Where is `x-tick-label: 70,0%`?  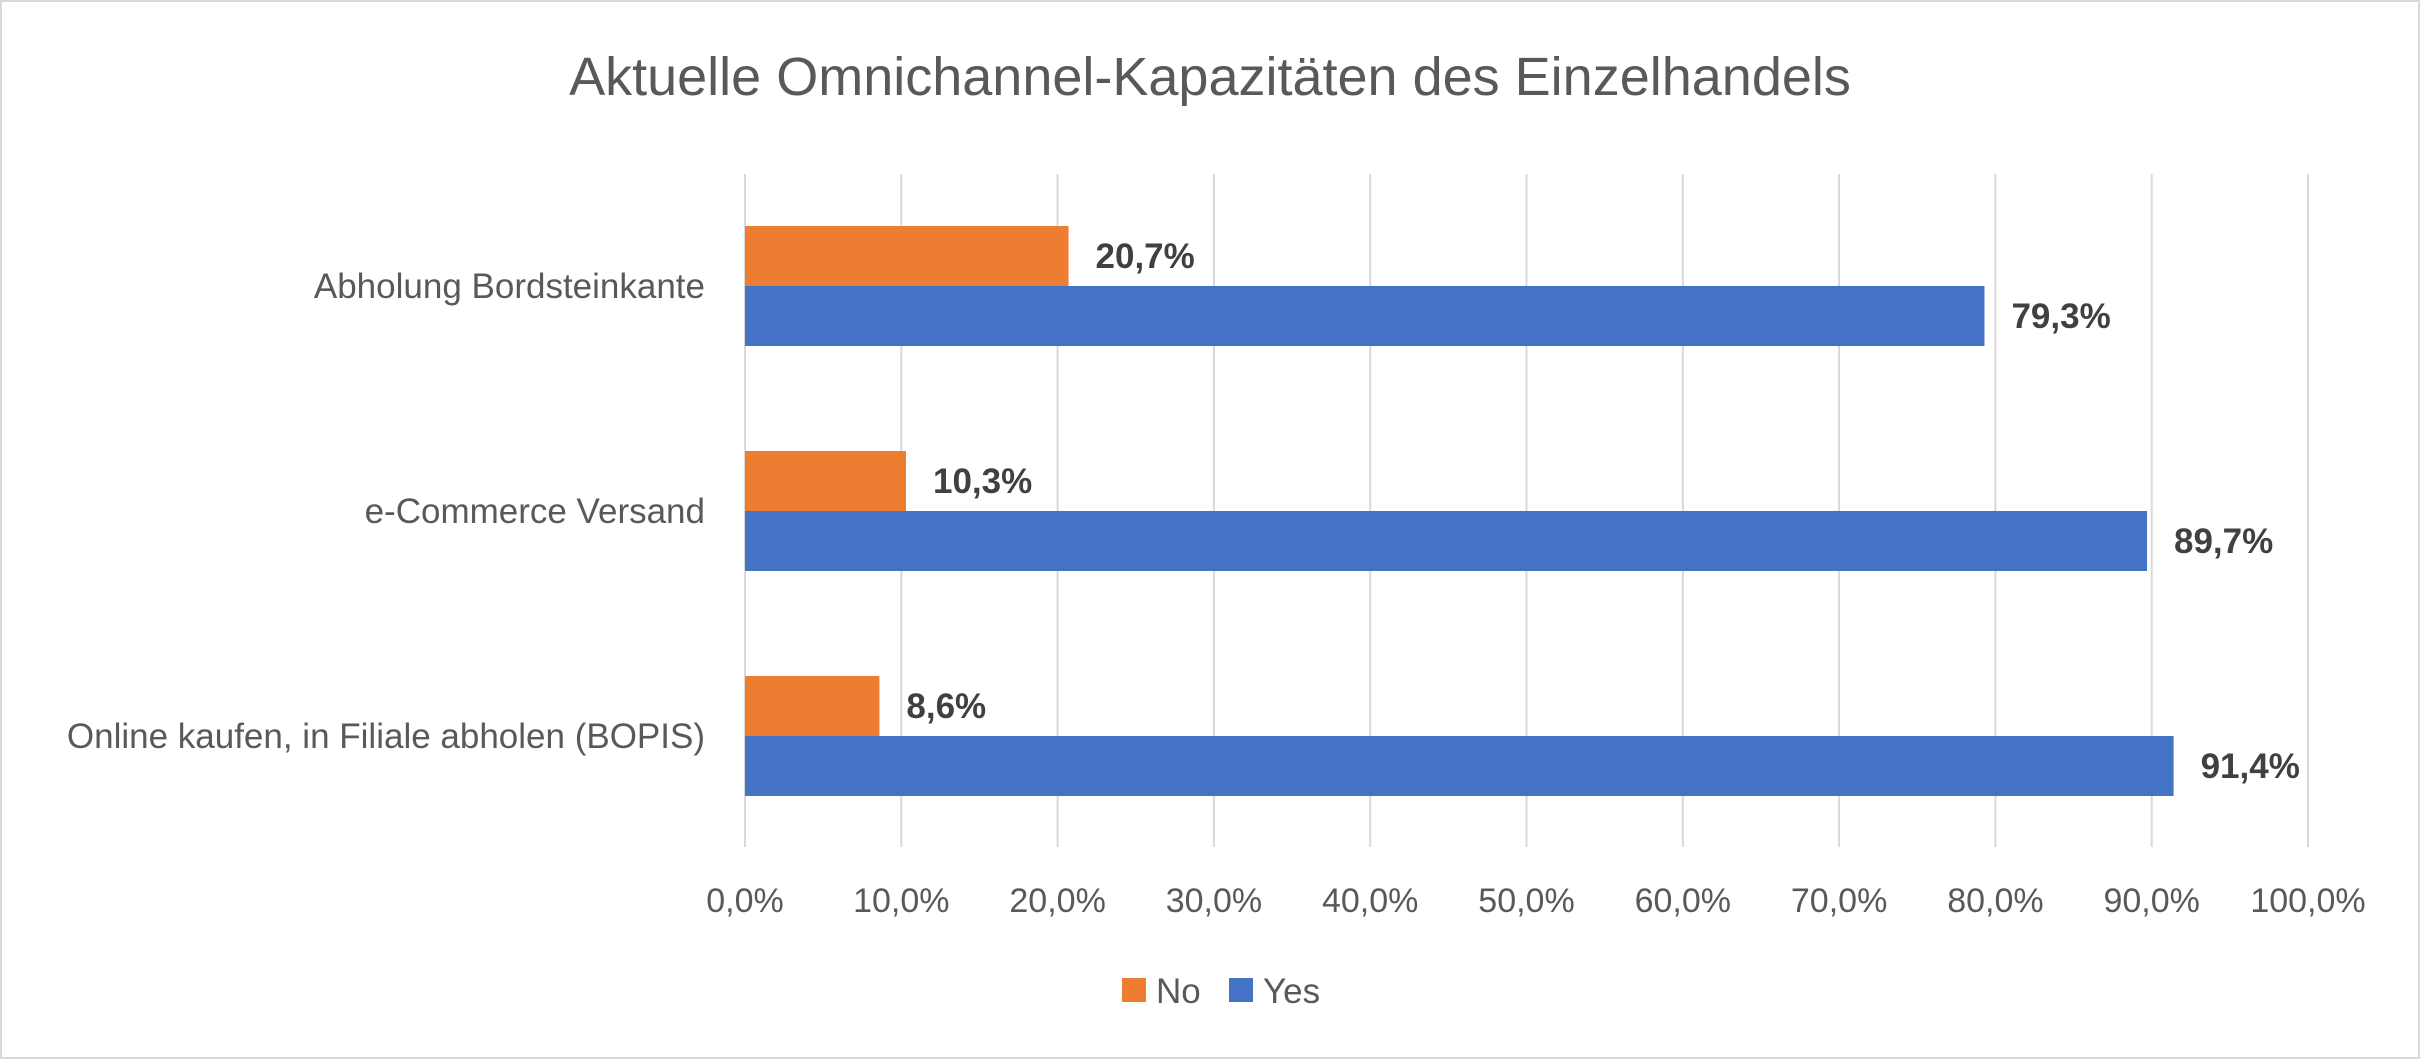
x-tick-label: 70,0% is located at coordinates (1839, 901).